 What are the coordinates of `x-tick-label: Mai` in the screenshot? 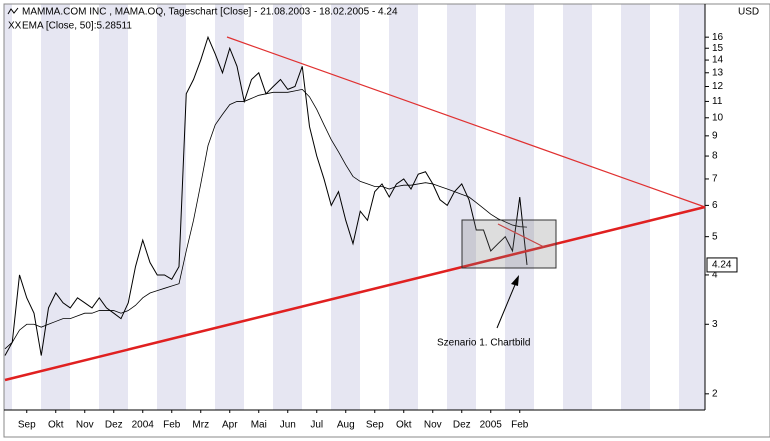 It's located at (259, 425).